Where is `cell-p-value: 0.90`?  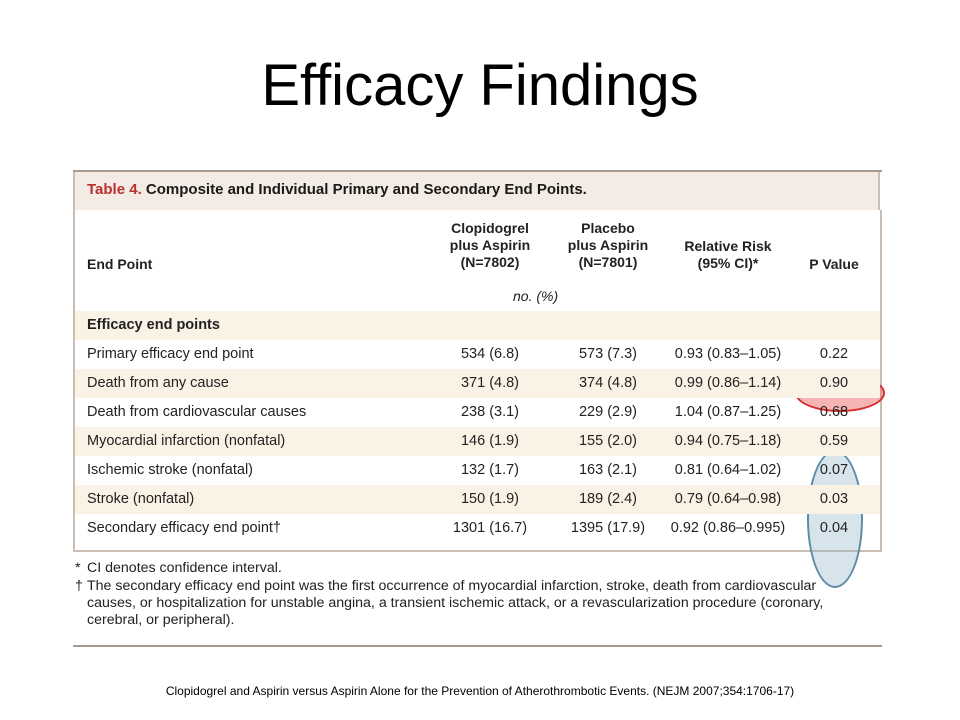
cell-p-value: 0.90 is located at coordinates (834, 383).